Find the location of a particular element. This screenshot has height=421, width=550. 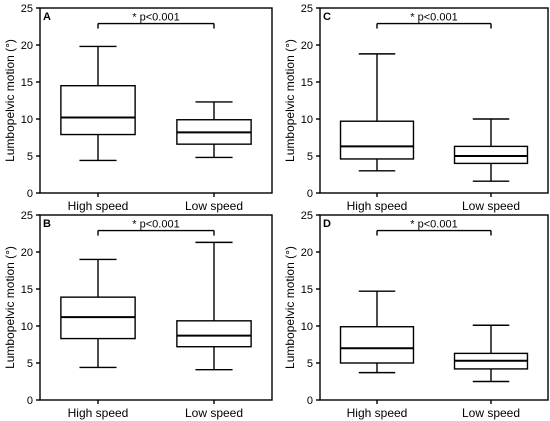

panel-letter: B is located at coordinates (47, 224).